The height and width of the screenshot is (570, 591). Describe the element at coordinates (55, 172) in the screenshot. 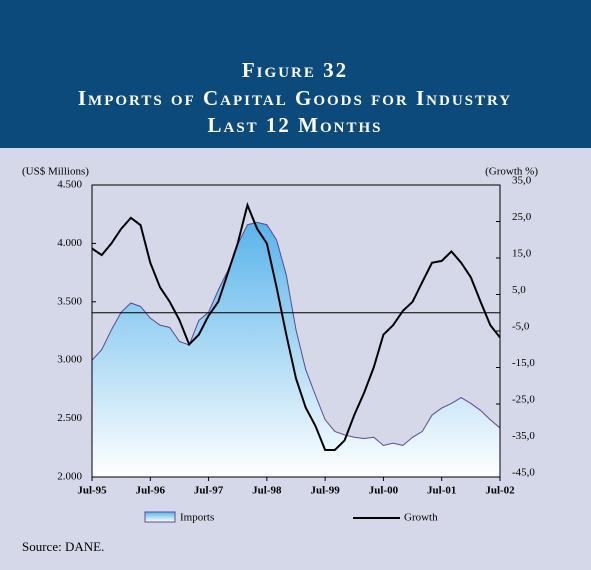

I see `y-axis-label: (US$ Millions)` at that location.